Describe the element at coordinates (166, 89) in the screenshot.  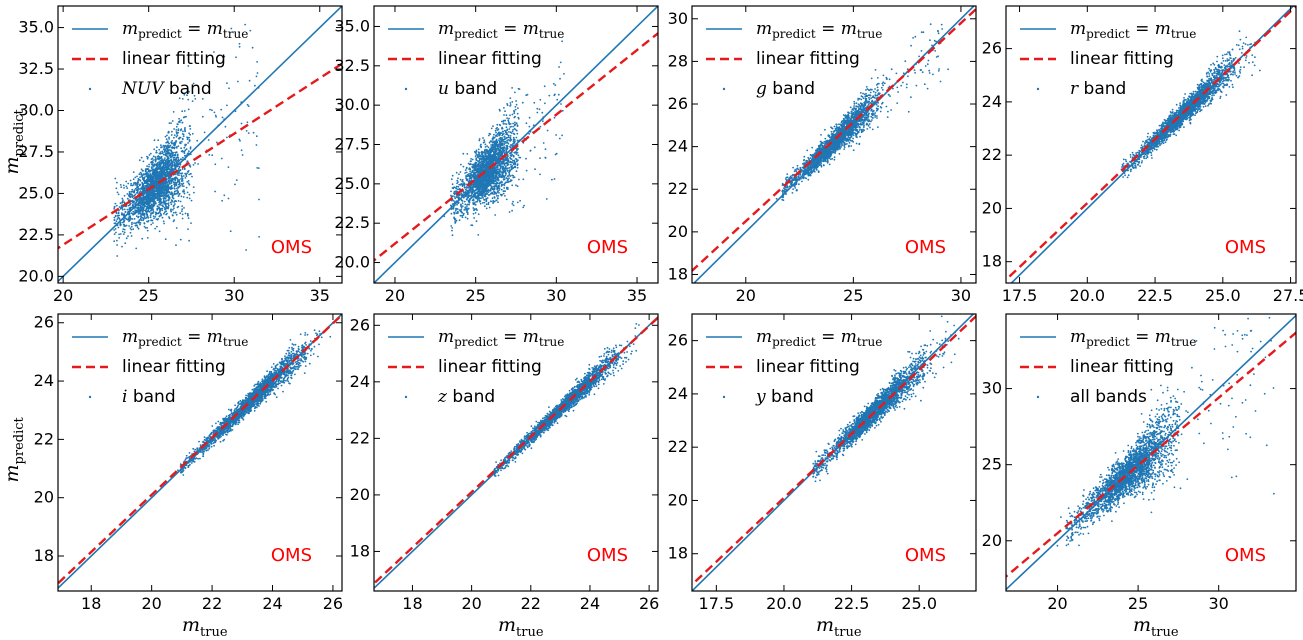
I see `legend-band-label: NUV band` at that location.